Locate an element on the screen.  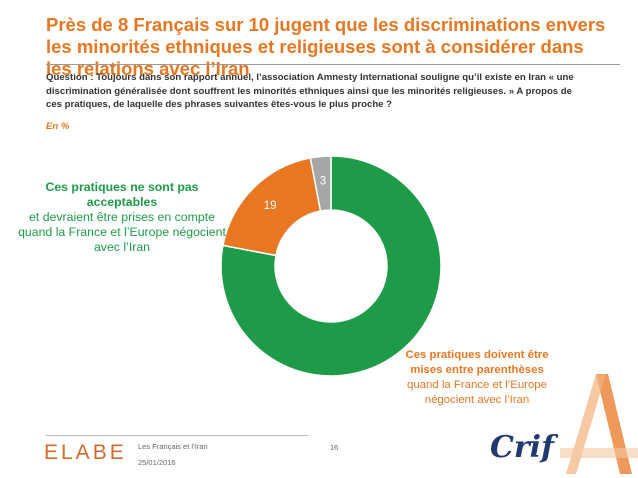
footer-date: 25/01/2016 is located at coordinates (157, 462).